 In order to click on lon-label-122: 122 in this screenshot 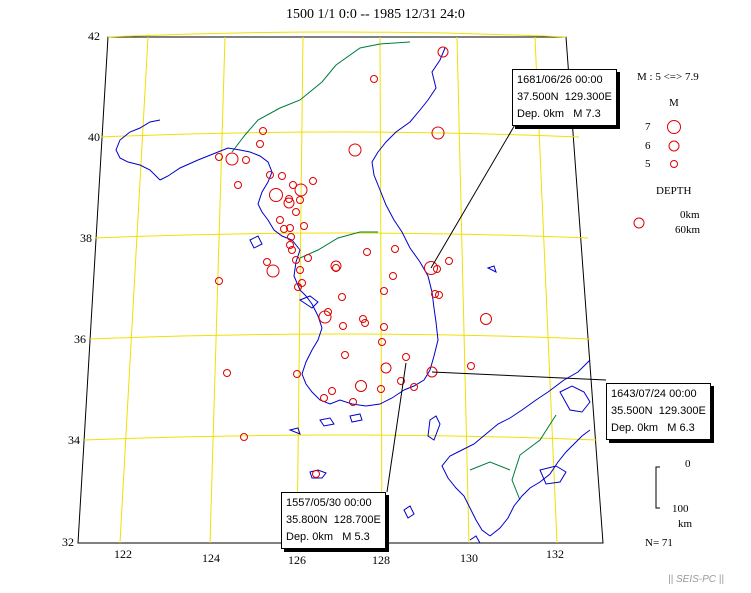, I will do `click(123, 554)`.